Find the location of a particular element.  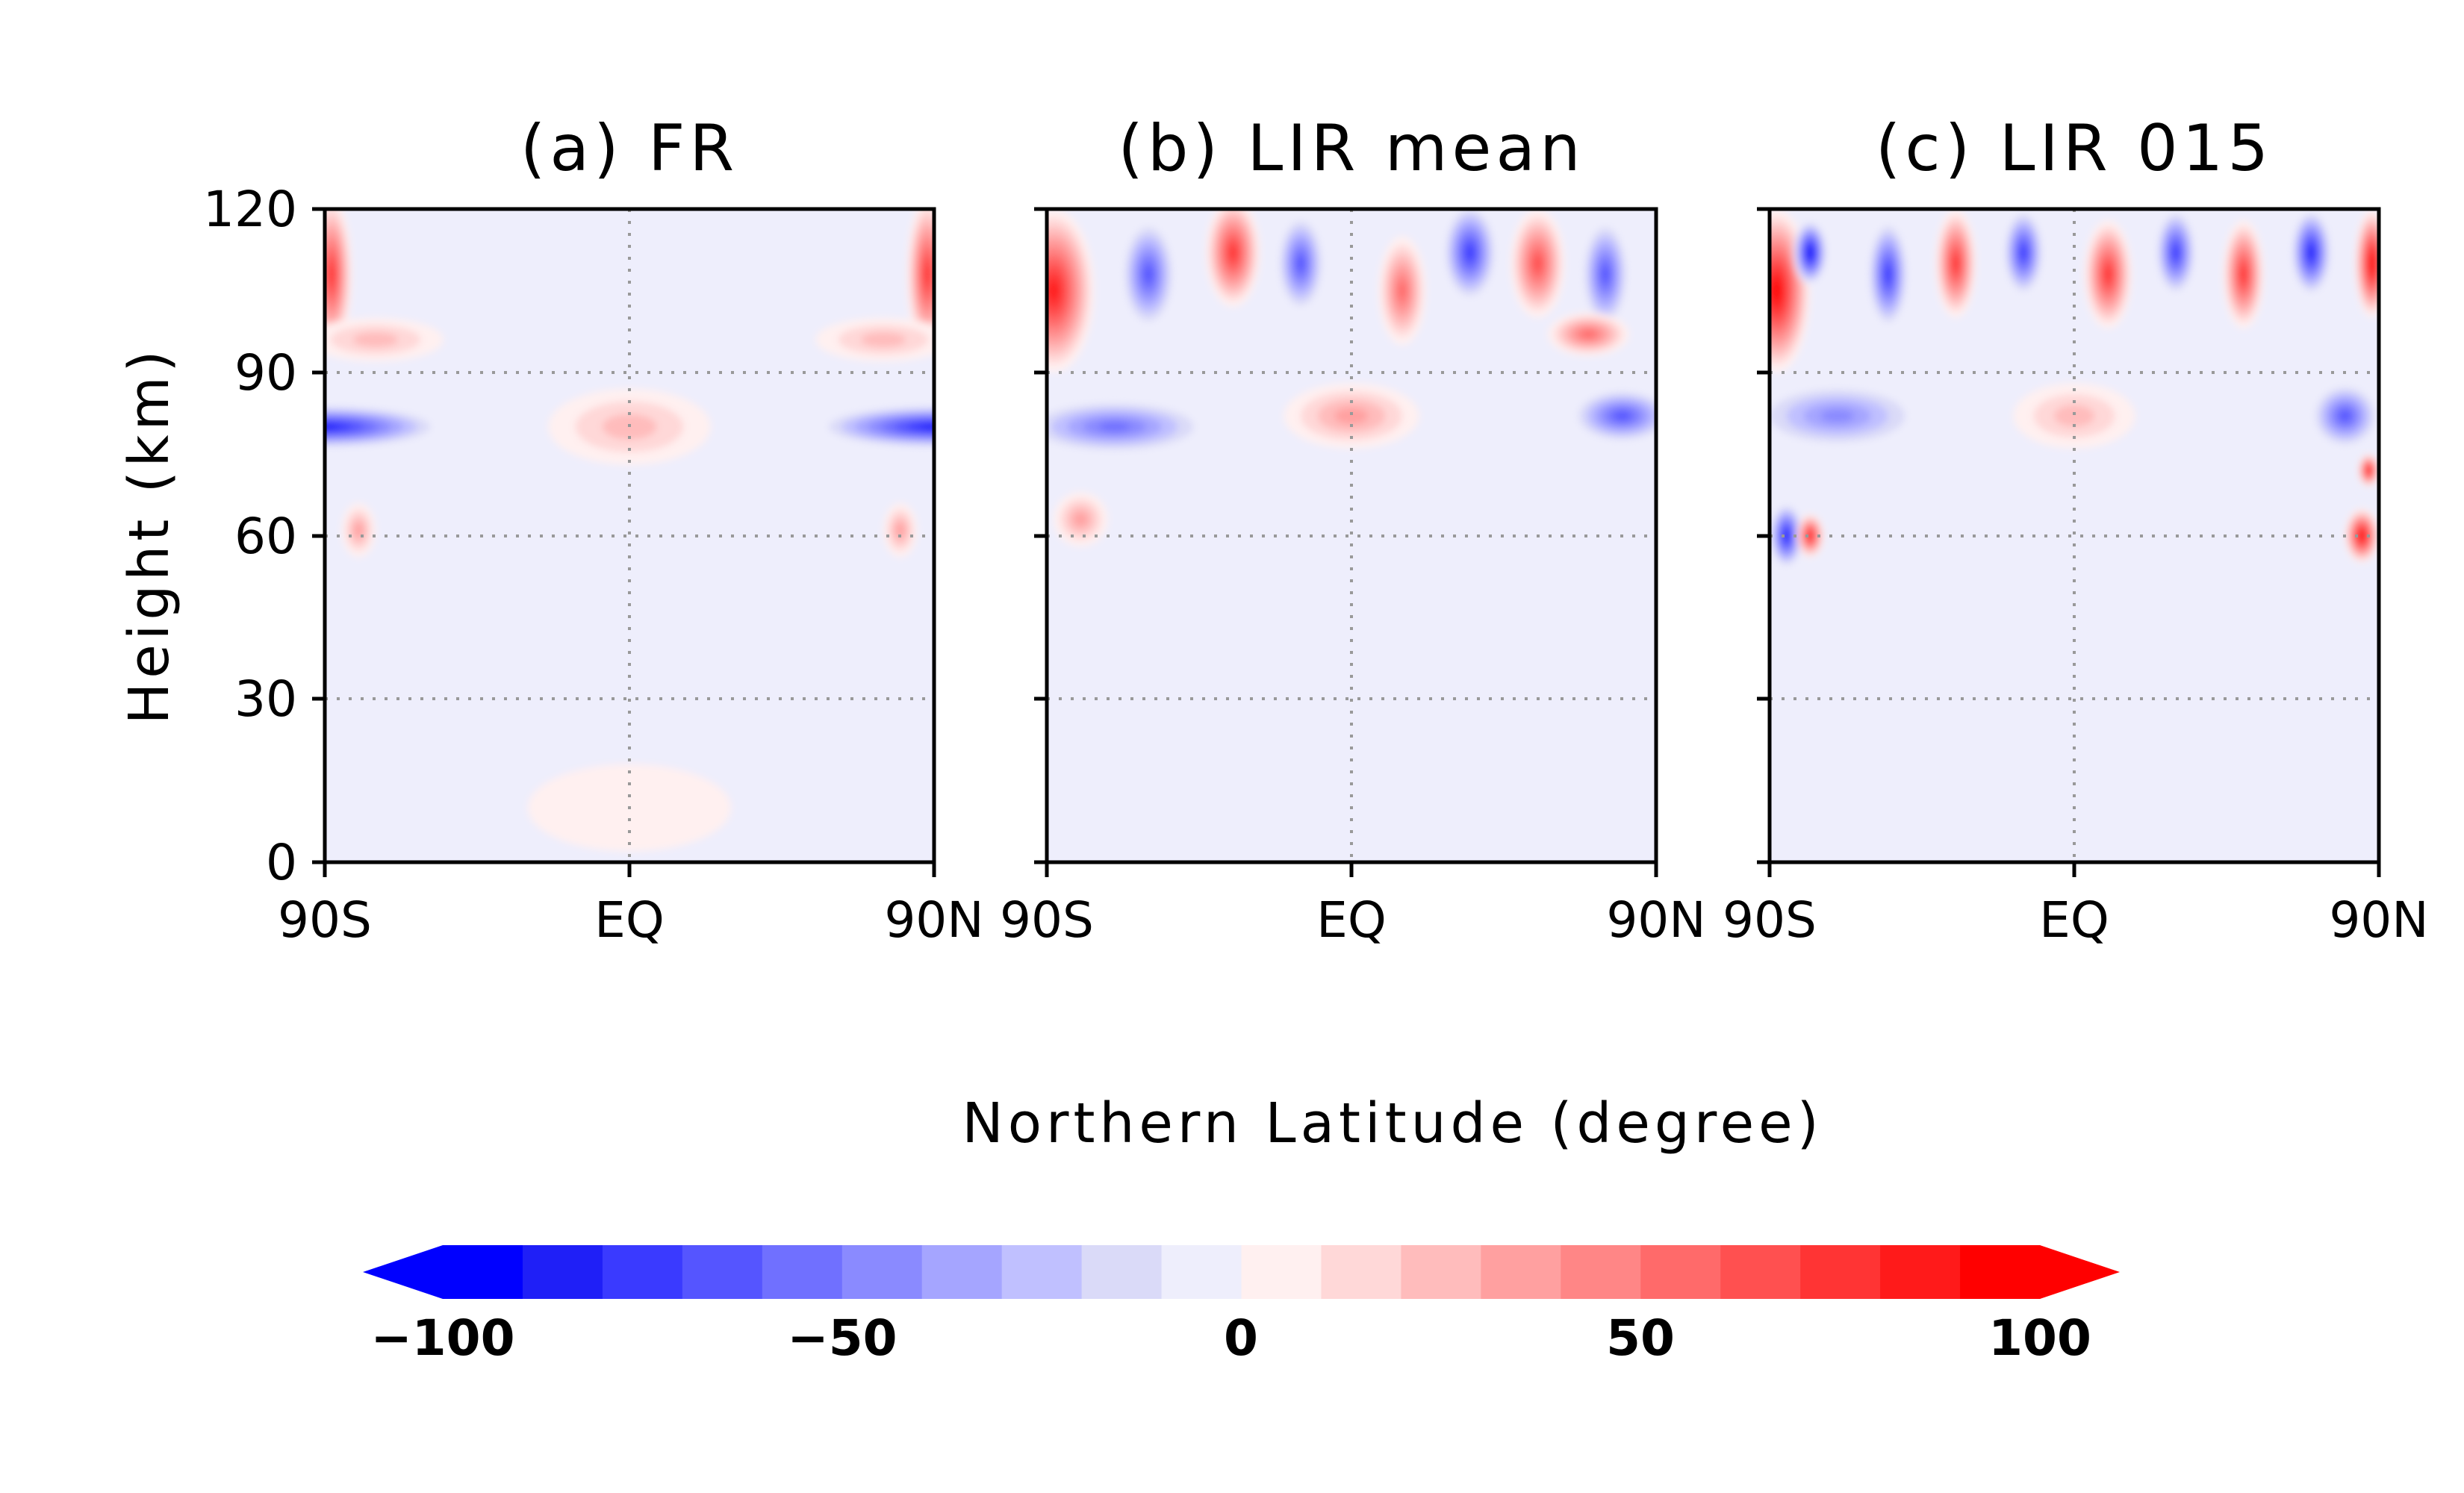

y-axis-title: Height (km) is located at coordinates (149, 535).